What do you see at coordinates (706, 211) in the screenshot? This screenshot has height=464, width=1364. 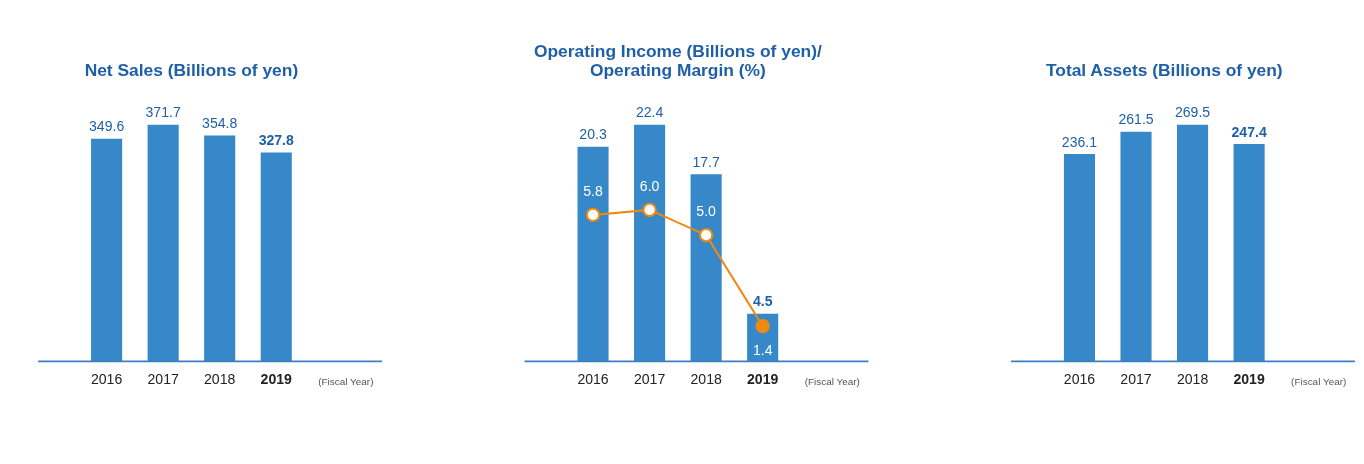 I see `data-label: 5.0` at bounding box center [706, 211].